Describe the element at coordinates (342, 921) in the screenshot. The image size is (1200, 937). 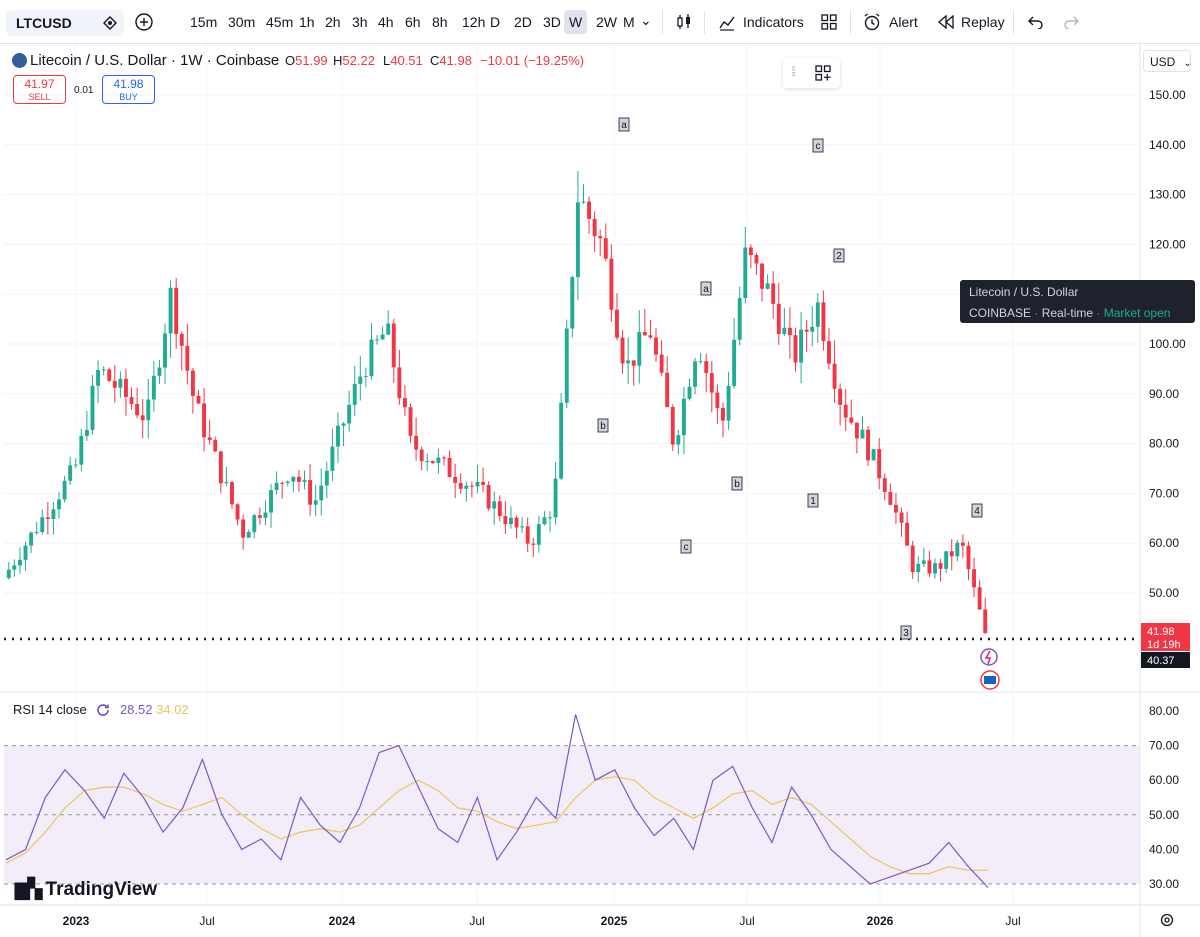
I see `time-tick-label: 2024` at that location.